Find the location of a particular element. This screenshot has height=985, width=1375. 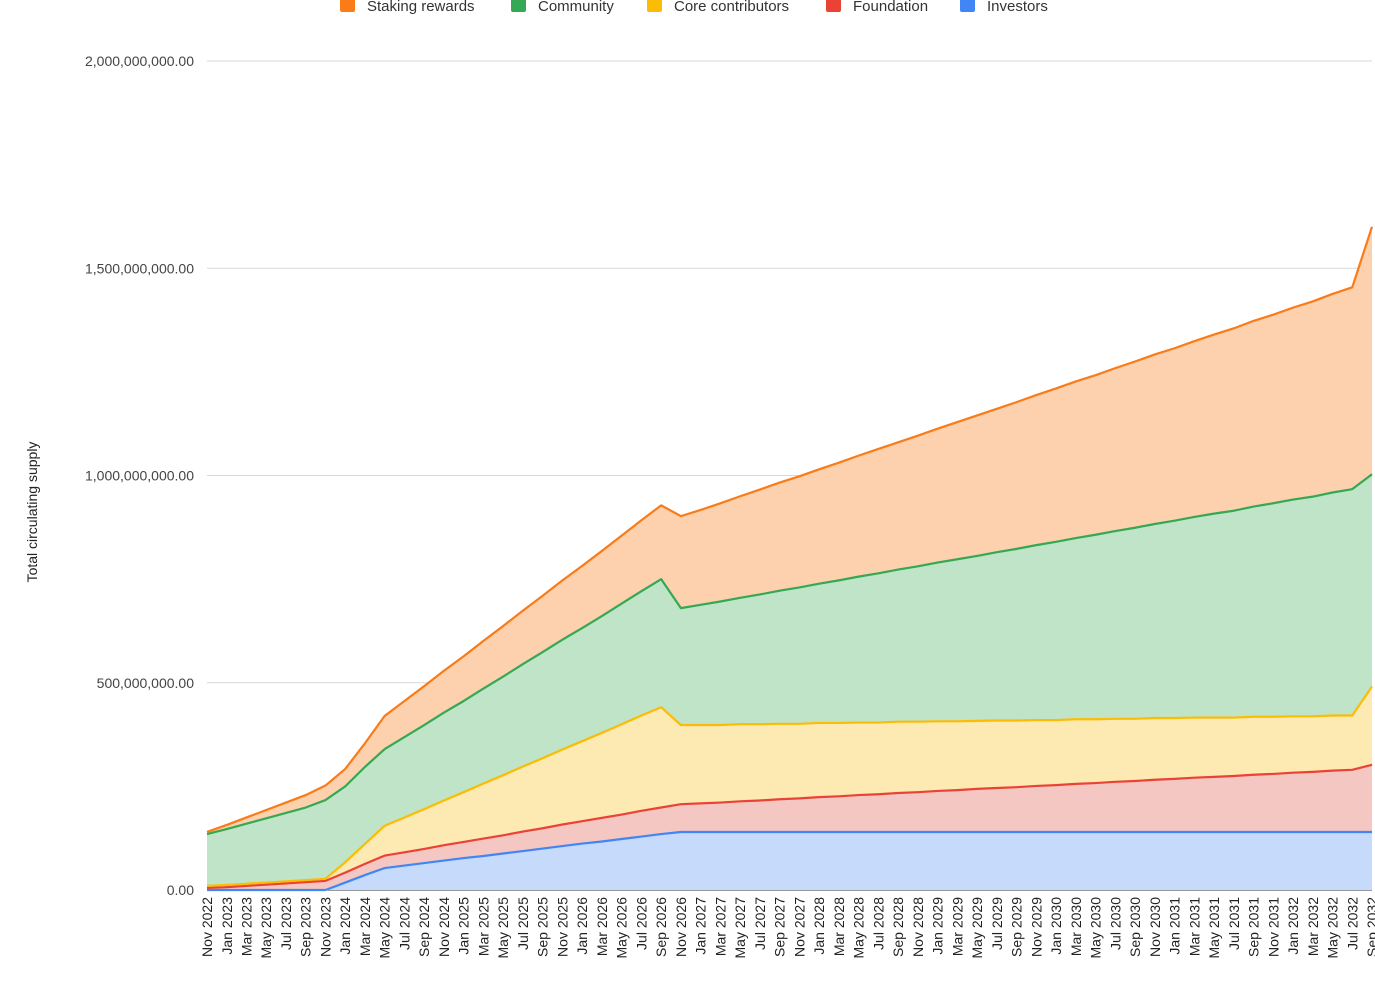

x-tick-label: Mar 2032 is located at coordinates (1313, 926).